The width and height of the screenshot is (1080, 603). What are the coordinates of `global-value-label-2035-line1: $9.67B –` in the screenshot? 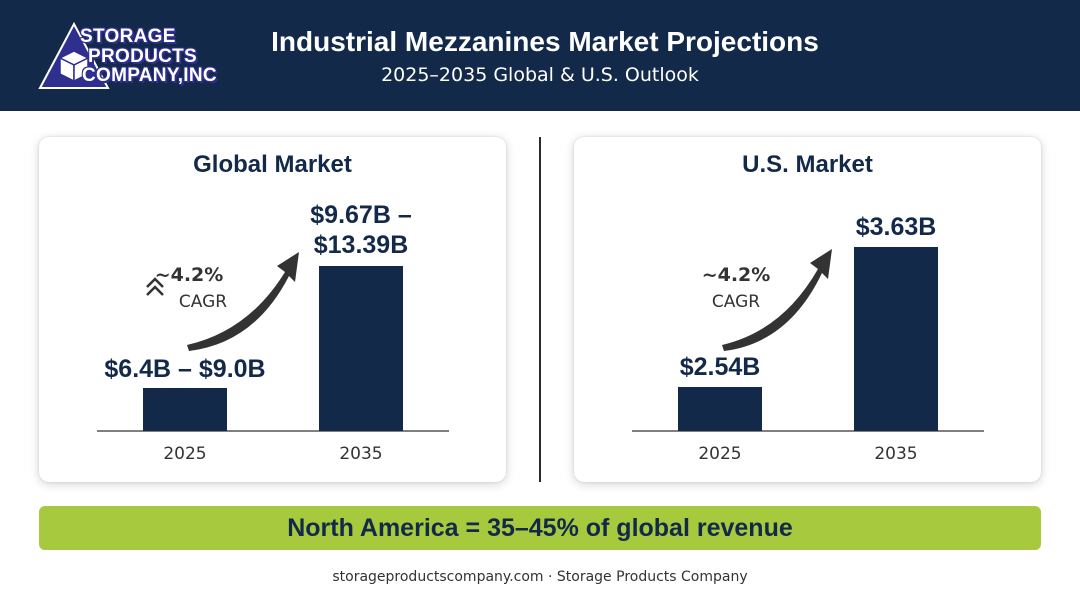 It's located at (361, 215).